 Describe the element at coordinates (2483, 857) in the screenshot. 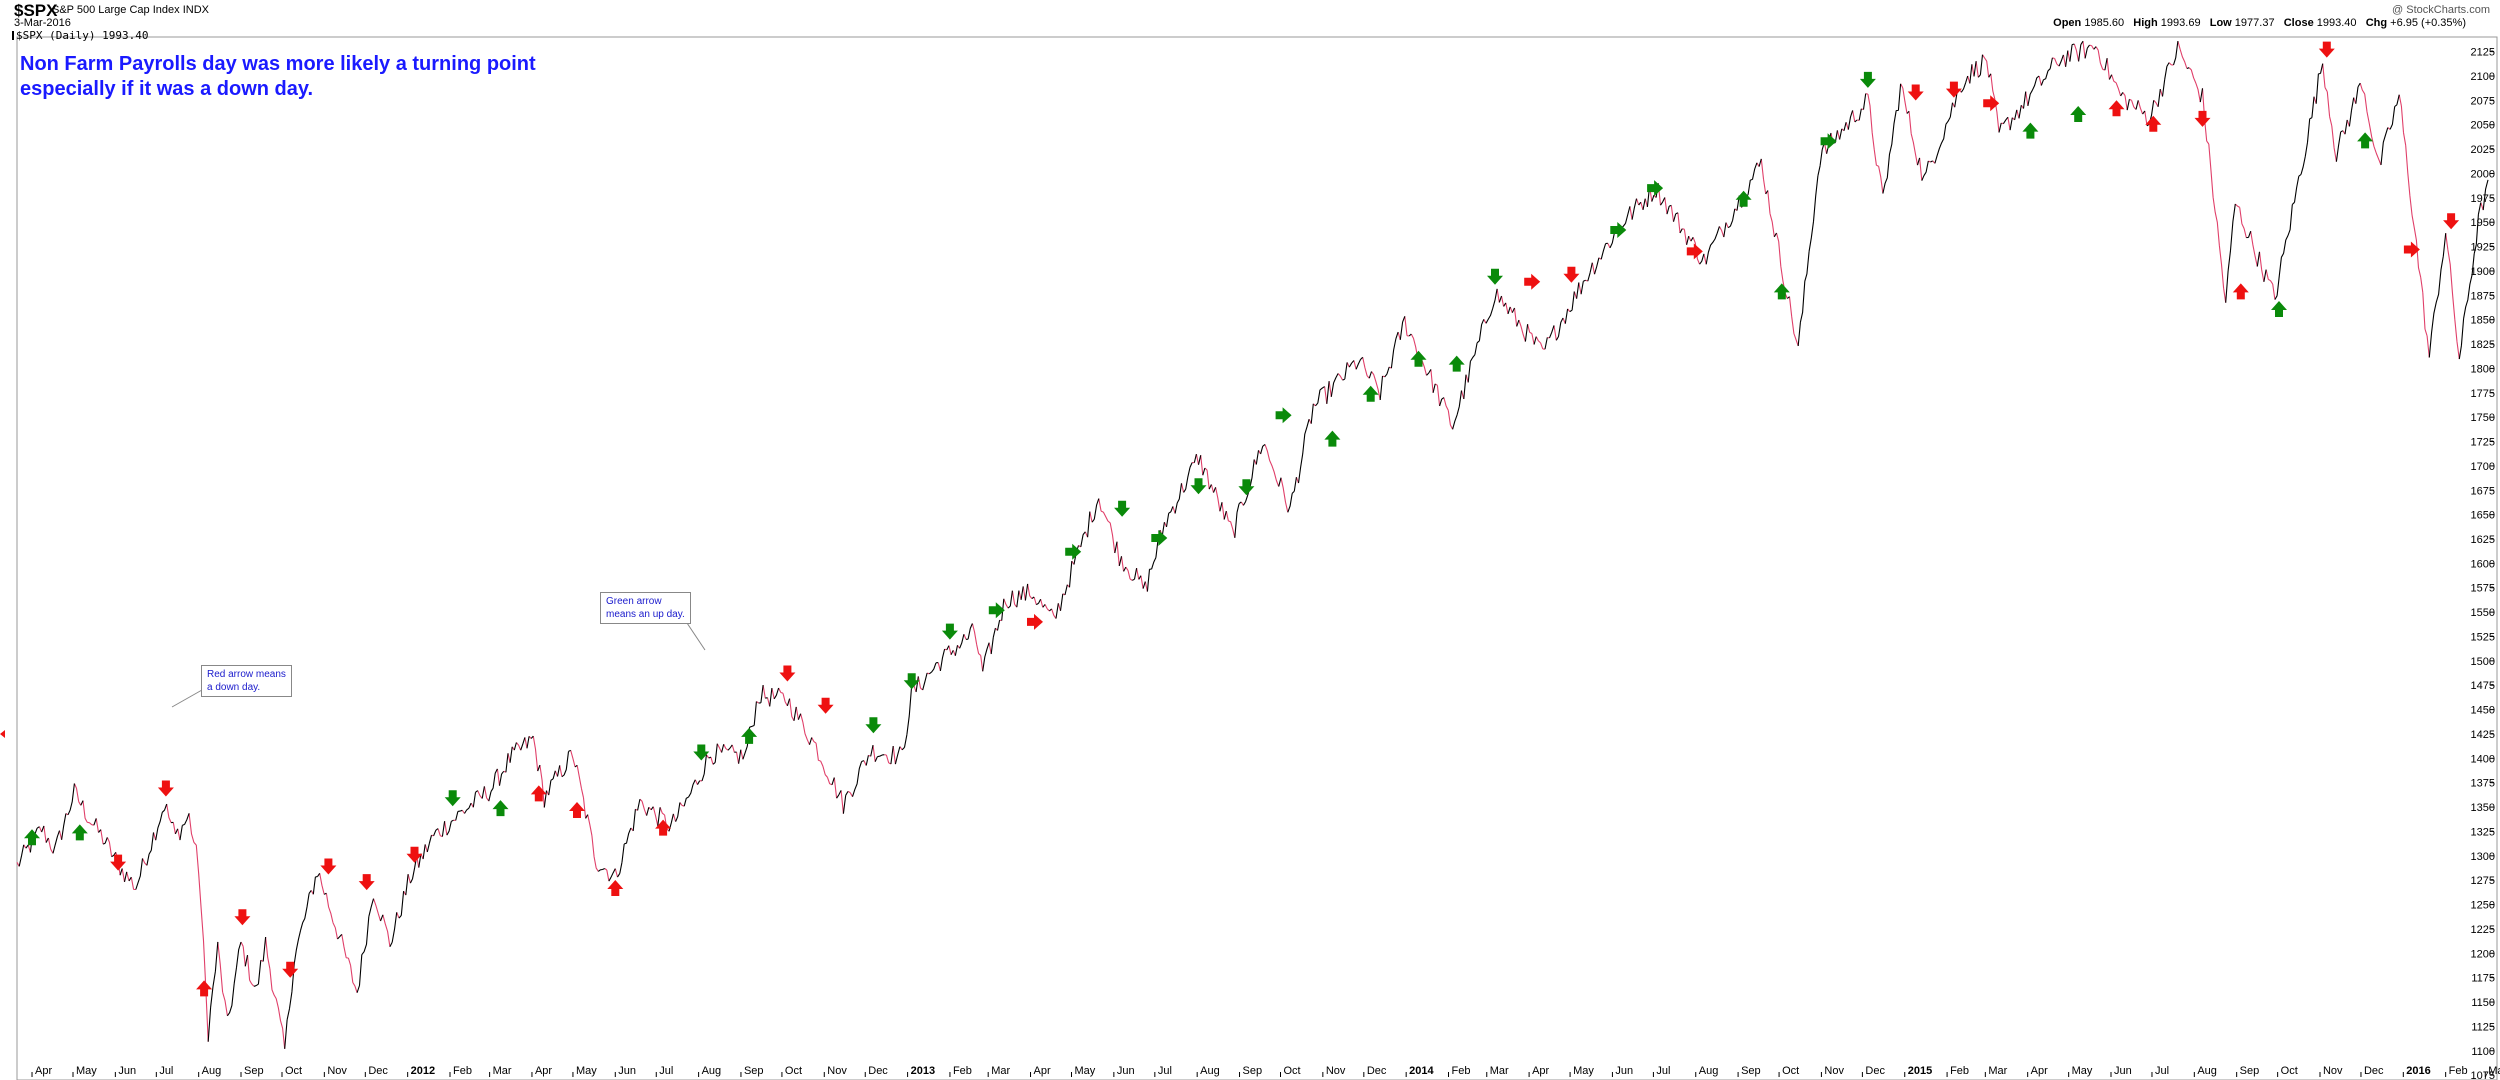

I see `y-tick-label: 1300` at that location.